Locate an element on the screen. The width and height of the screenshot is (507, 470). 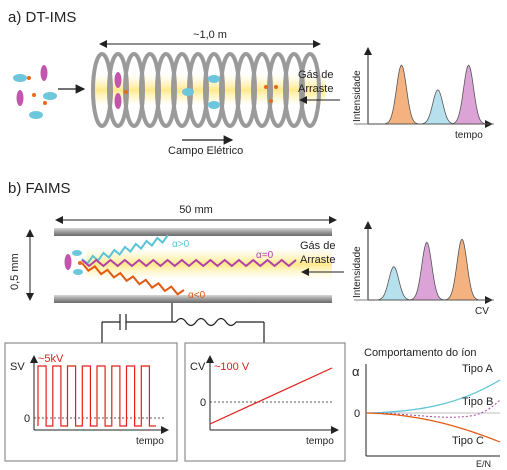
drift-tube-rings is located at coordinates (206, 90).